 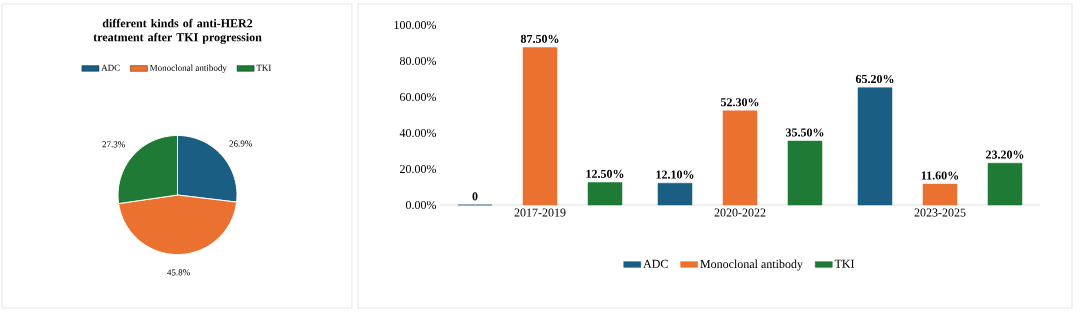 I want to click on x-tick-label: 2020-2022, so click(x=740, y=212).